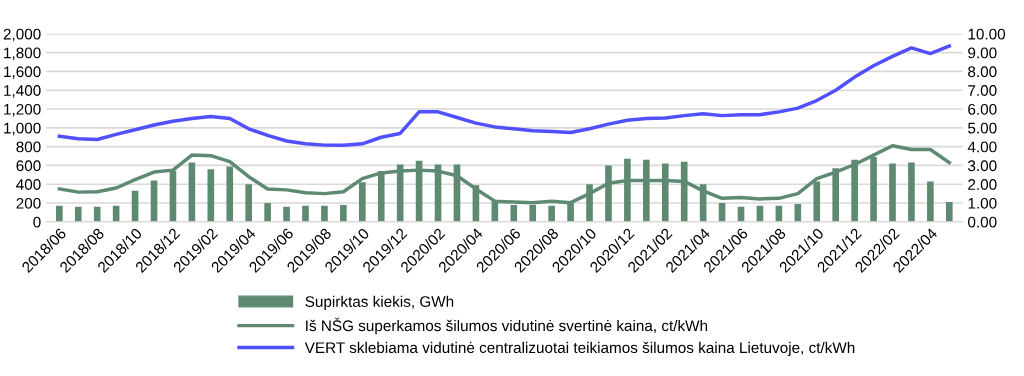 The width and height of the screenshot is (1024, 376). What do you see at coordinates (22, 110) in the screenshot?
I see `y-tick-label: 1,200` at bounding box center [22, 110].